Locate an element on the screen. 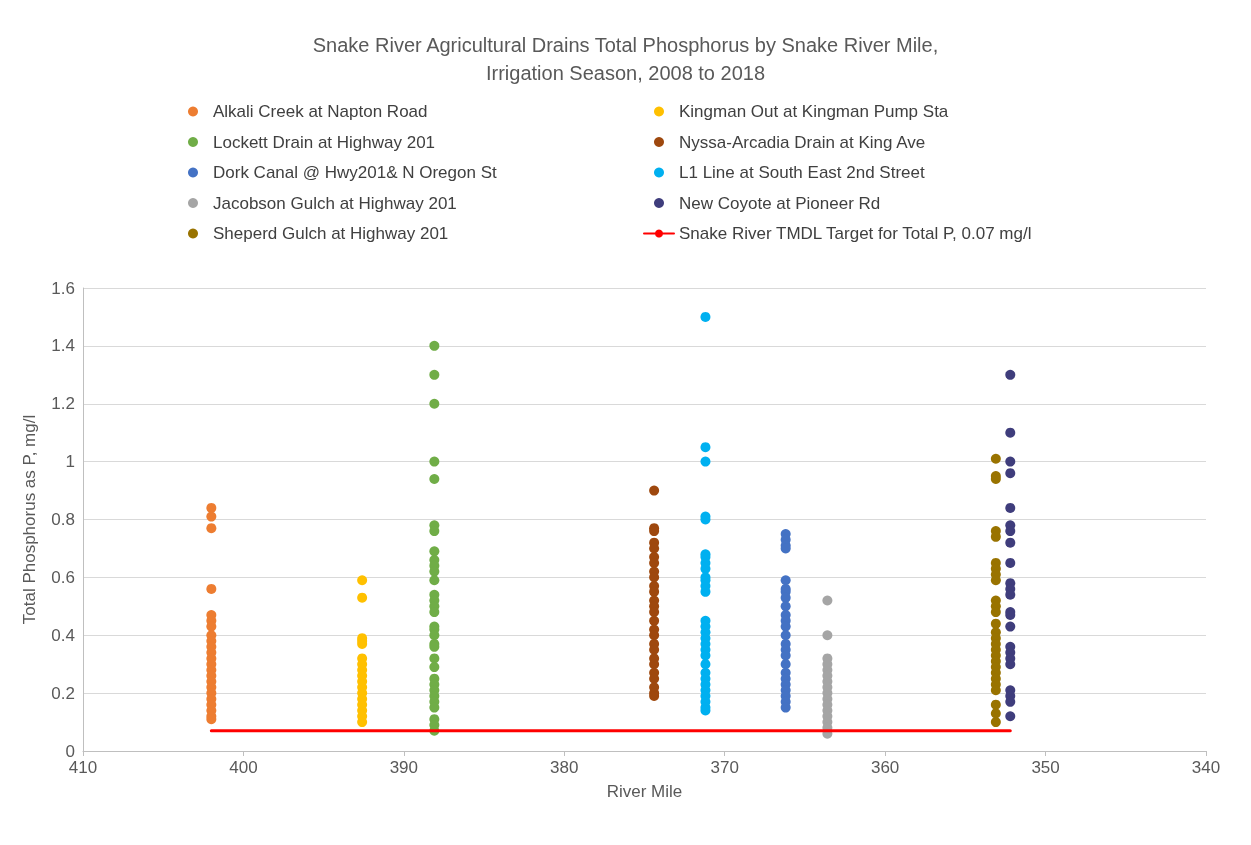 This screenshot has width=1251, height=845. legend-label: Sheperd Gulch at Highway 201 is located at coordinates (331, 233).